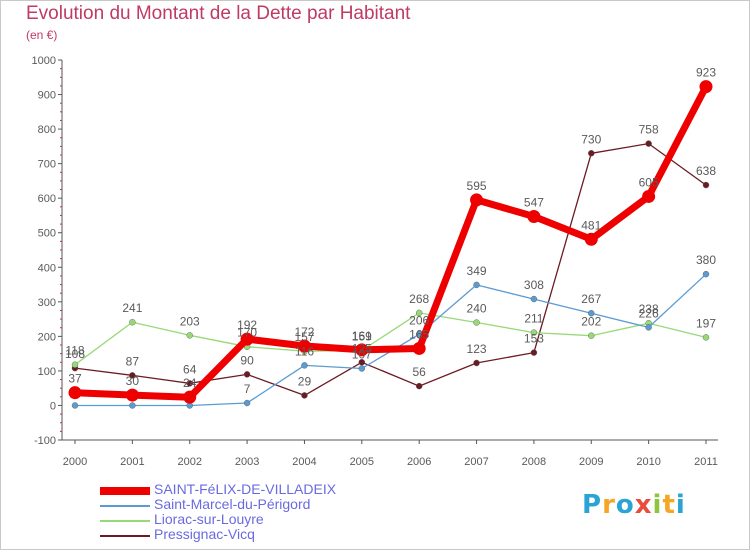 The image size is (750, 550). What do you see at coordinates (247, 462) in the screenshot?
I see `x-tick-label: 2003` at bounding box center [247, 462].